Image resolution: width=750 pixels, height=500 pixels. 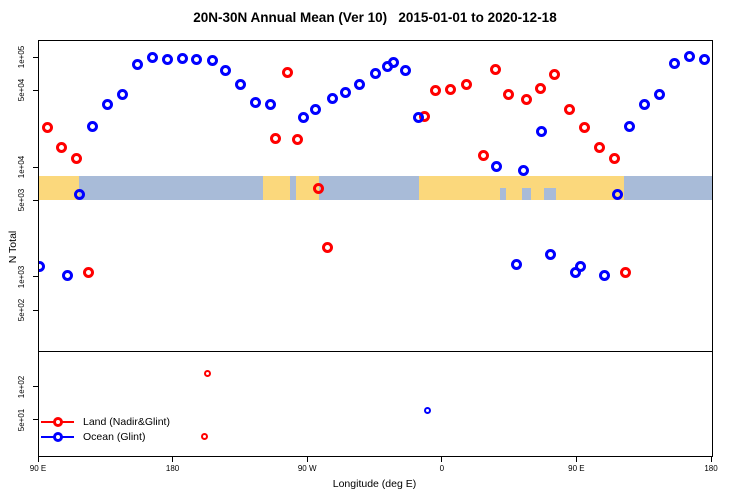 What do you see at coordinates (21, 167) in the screenshot?
I see `y-axis-tick-label: 1e+04` at bounding box center [21, 167].